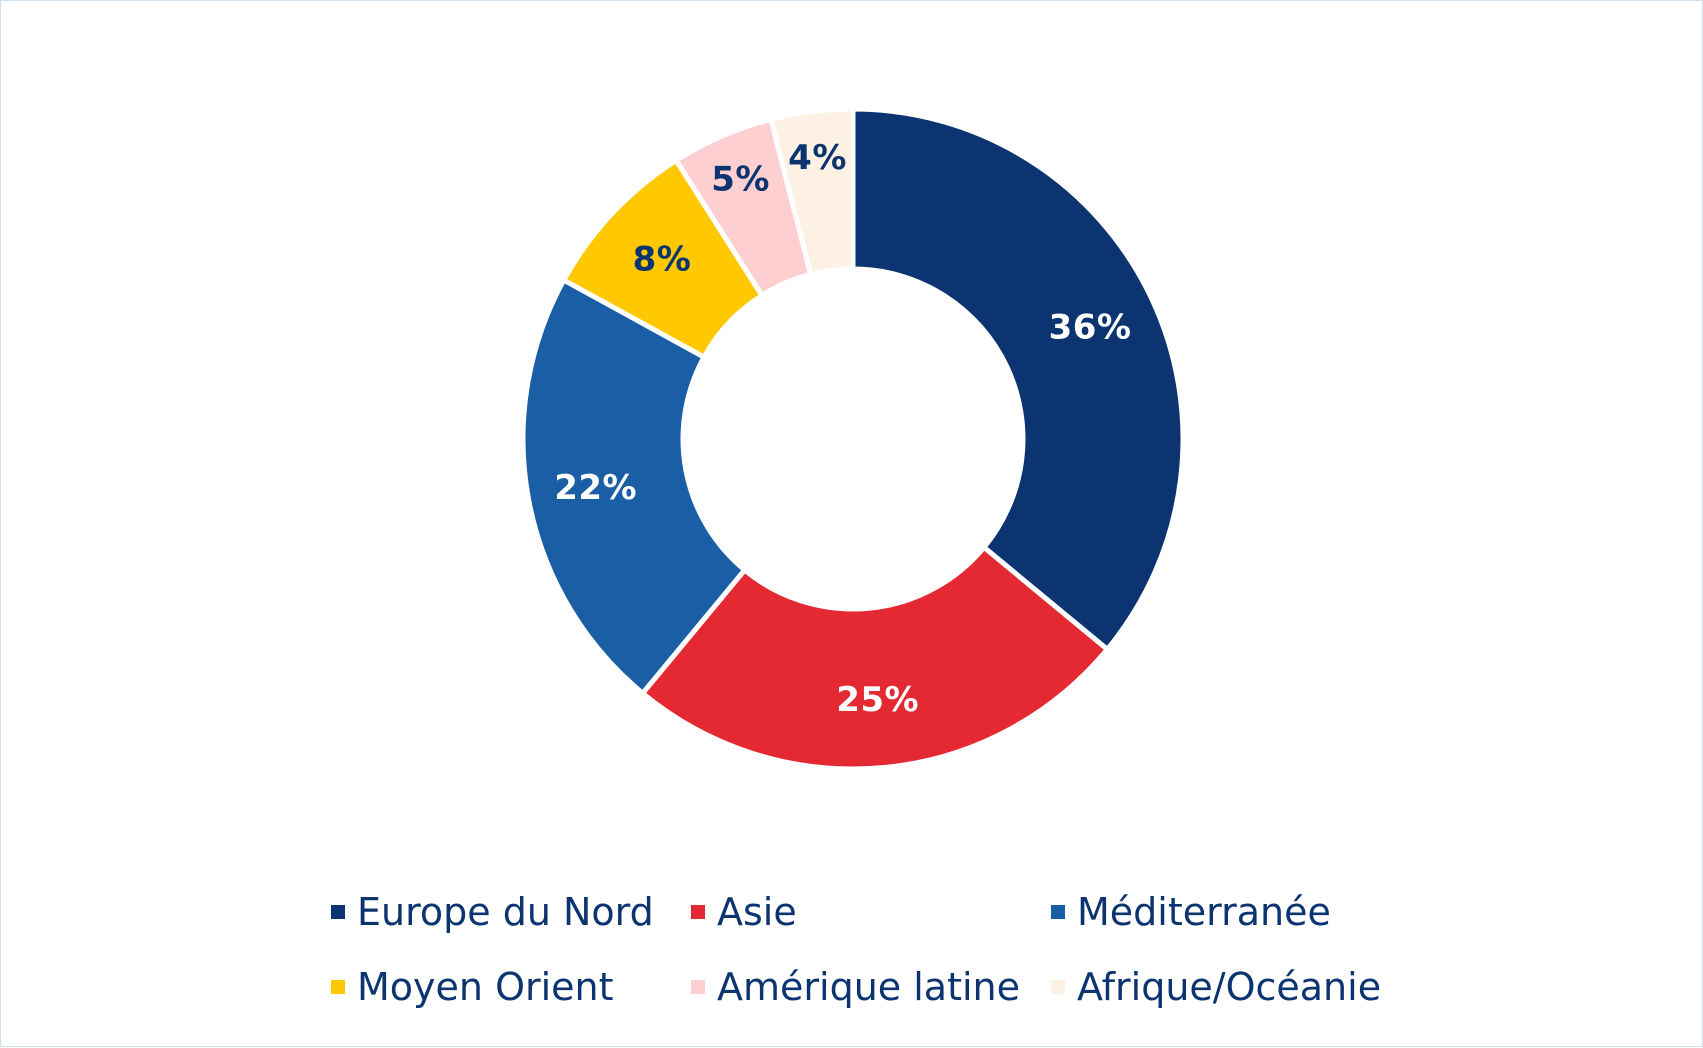 Image resolution: width=1703 pixels, height=1048 pixels. Describe the element at coordinates (1058, 912) in the screenshot. I see `legend-swatch-mediterranee` at that location.